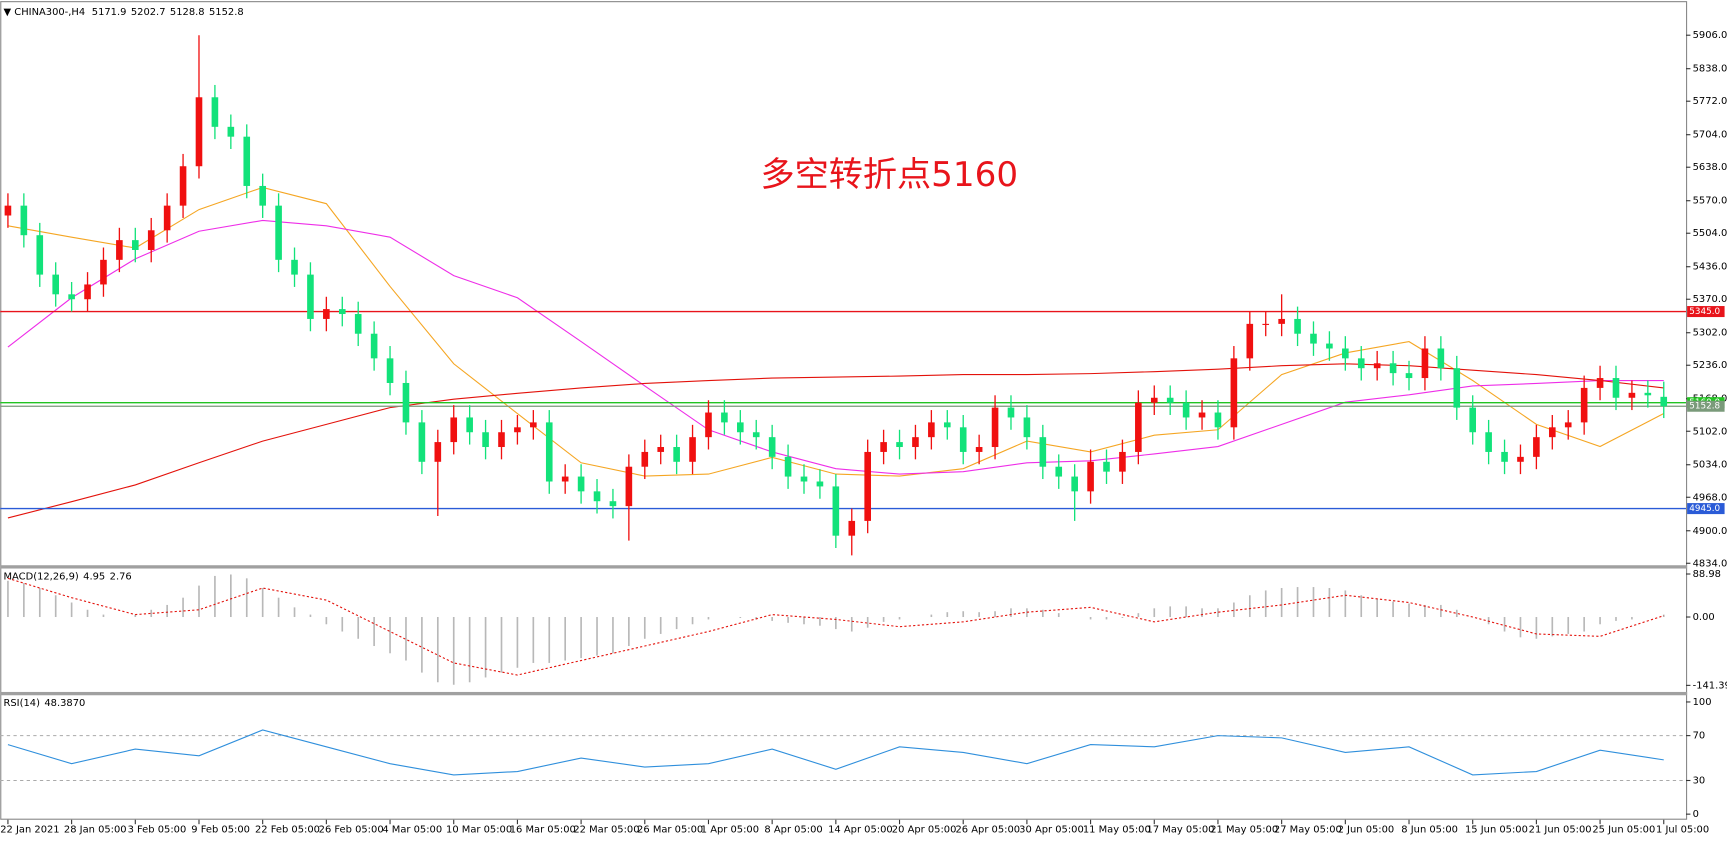 The width and height of the screenshot is (1727, 844). Describe the element at coordinates (988, 830) in the screenshot. I see `x-tick-label: 26 Apr 05:00` at that location.